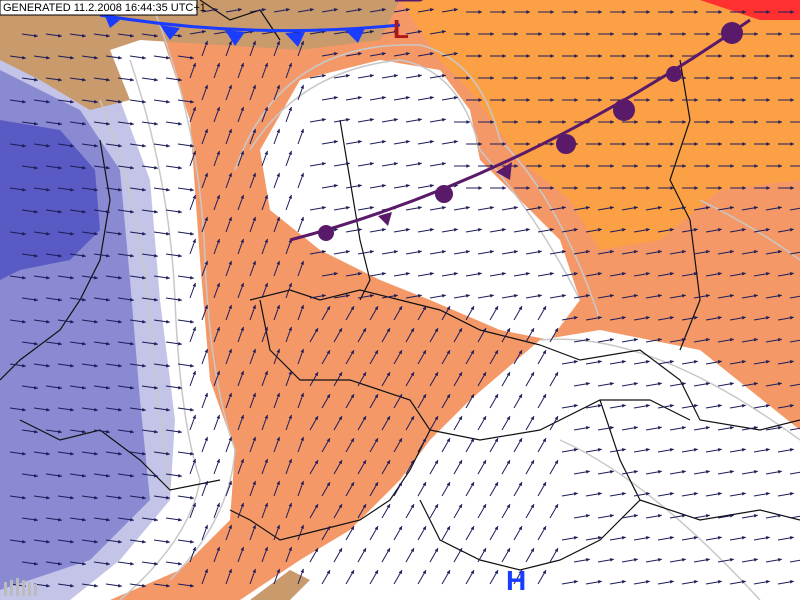 The width and height of the screenshot is (800, 600). Describe the element at coordinates (395, 317) in the screenshot. I see `country-border` at that location.